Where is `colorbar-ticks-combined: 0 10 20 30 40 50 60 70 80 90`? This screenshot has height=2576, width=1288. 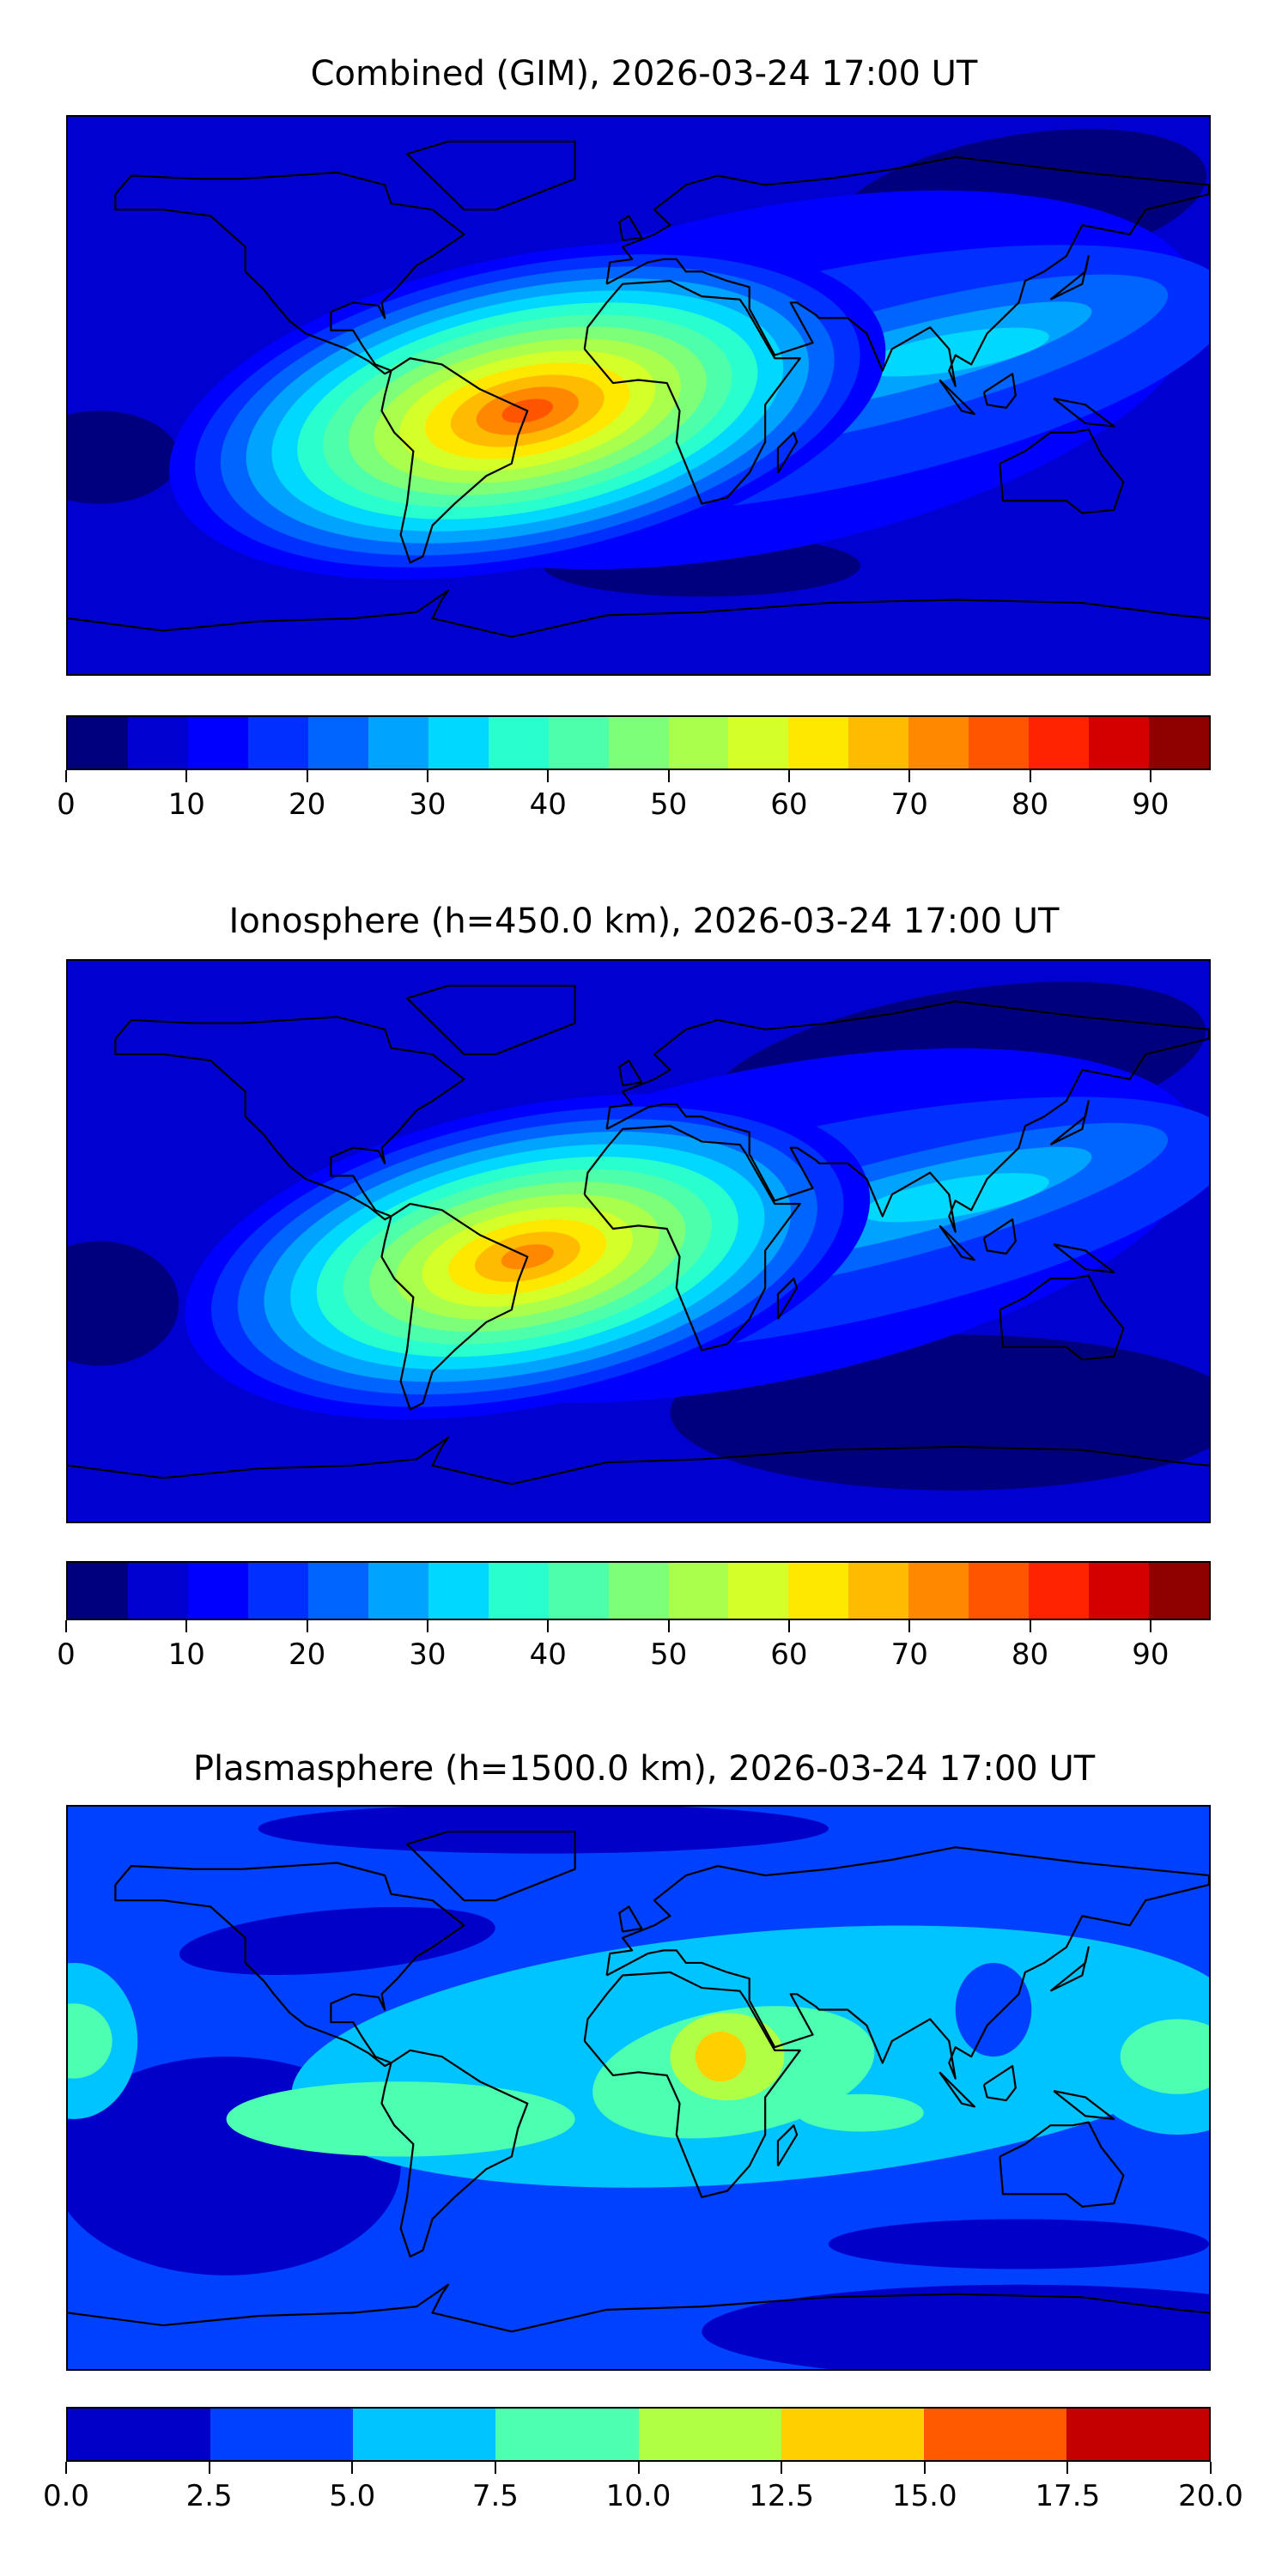 colorbar-ticks-combined: 0 10 20 30 40 50 60 70 80 90 is located at coordinates (634, 796).